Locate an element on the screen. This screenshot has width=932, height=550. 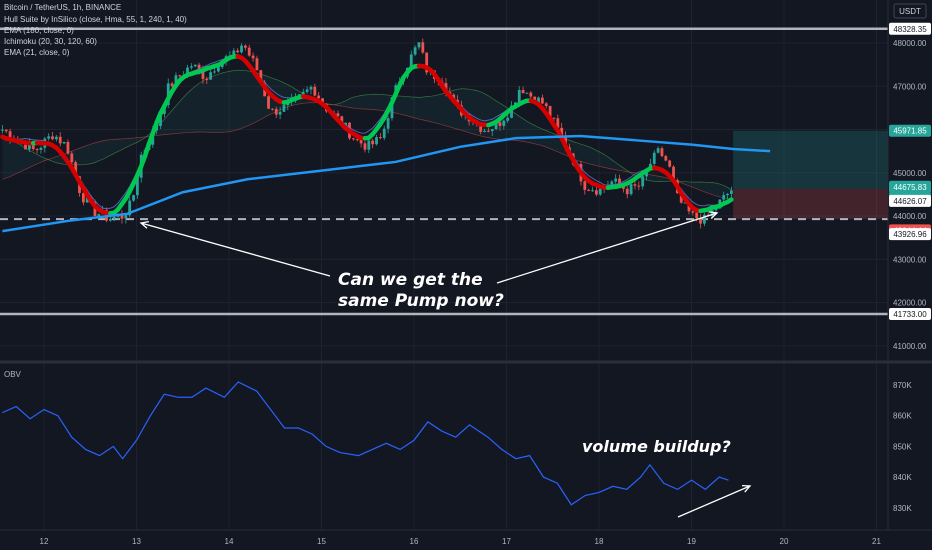
hull-segment is located at coordinates (729, 201).